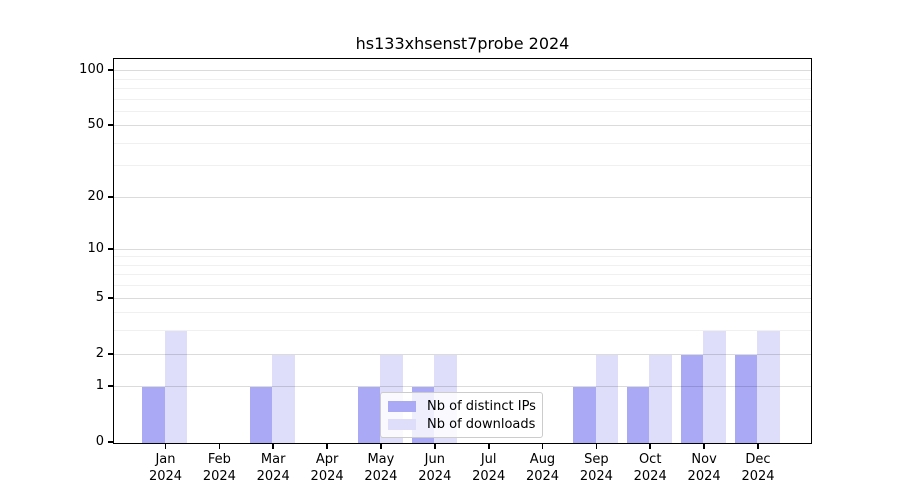 This screenshot has width=900, height=500. I want to click on bar-nb-of-downloads-jan-2024, so click(176, 387).